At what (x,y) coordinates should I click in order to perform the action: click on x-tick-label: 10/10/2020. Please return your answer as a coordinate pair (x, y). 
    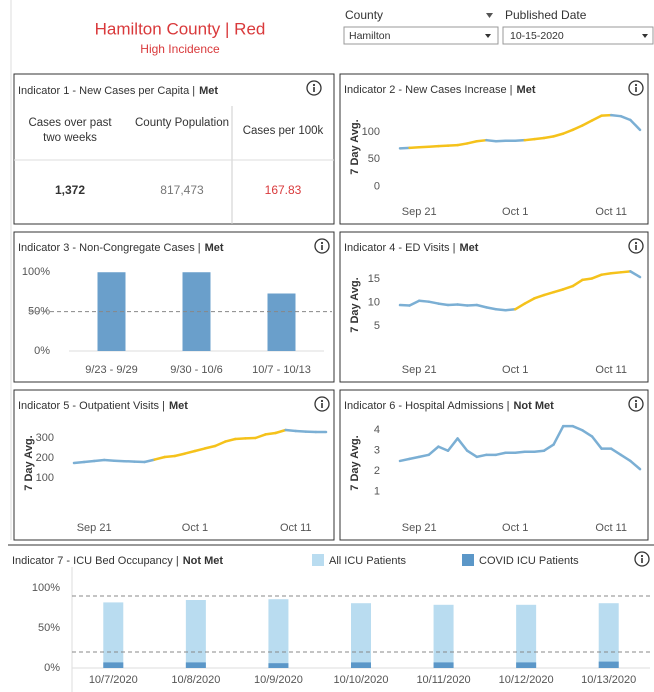
    Looking at the image, I should click on (360, 680).